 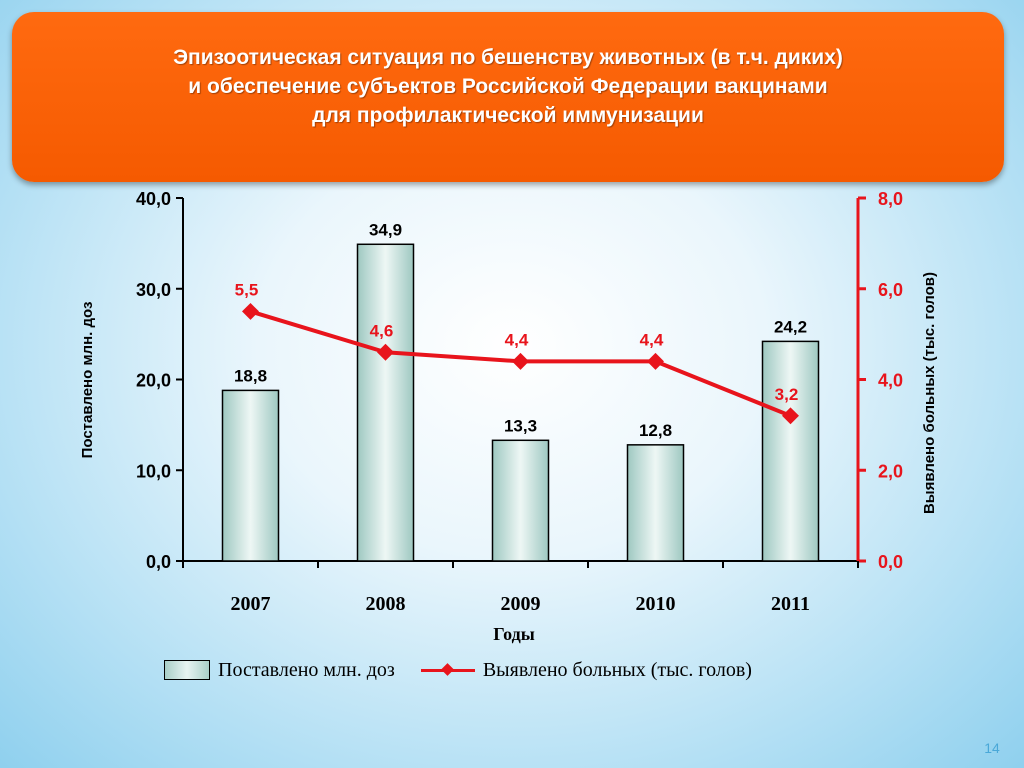 What do you see at coordinates (386, 604) in the screenshot?
I see `x-tick-label: 2008` at bounding box center [386, 604].